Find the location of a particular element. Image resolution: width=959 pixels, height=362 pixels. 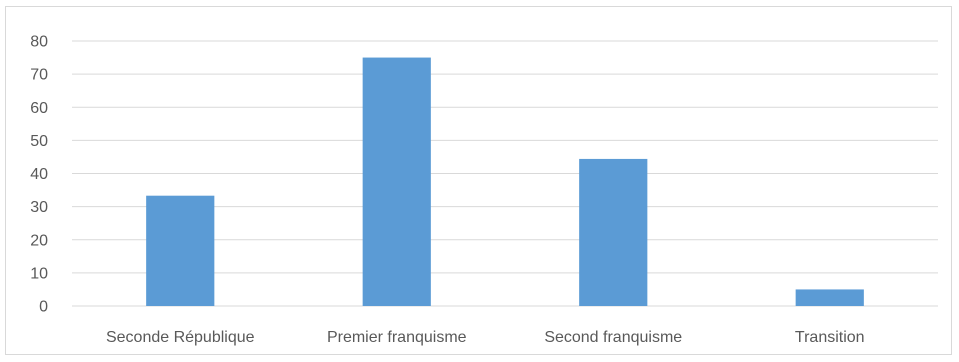

y-axis-tick-labels: 0 10 20 30 40 50 60 70 80 is located at coordinates (39, 175).